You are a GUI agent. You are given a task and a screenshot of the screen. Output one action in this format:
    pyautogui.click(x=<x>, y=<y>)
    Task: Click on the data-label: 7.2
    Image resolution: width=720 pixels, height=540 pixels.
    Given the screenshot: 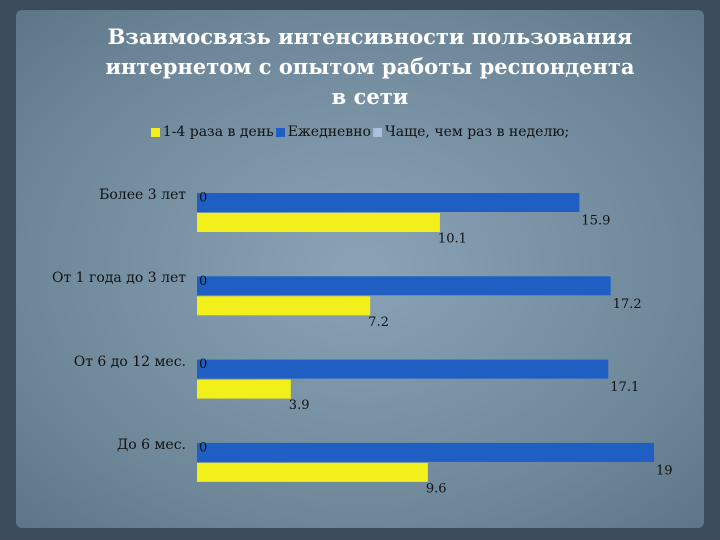 What is the action you would take?
    pyautogui.click(x=378, y=322)
    